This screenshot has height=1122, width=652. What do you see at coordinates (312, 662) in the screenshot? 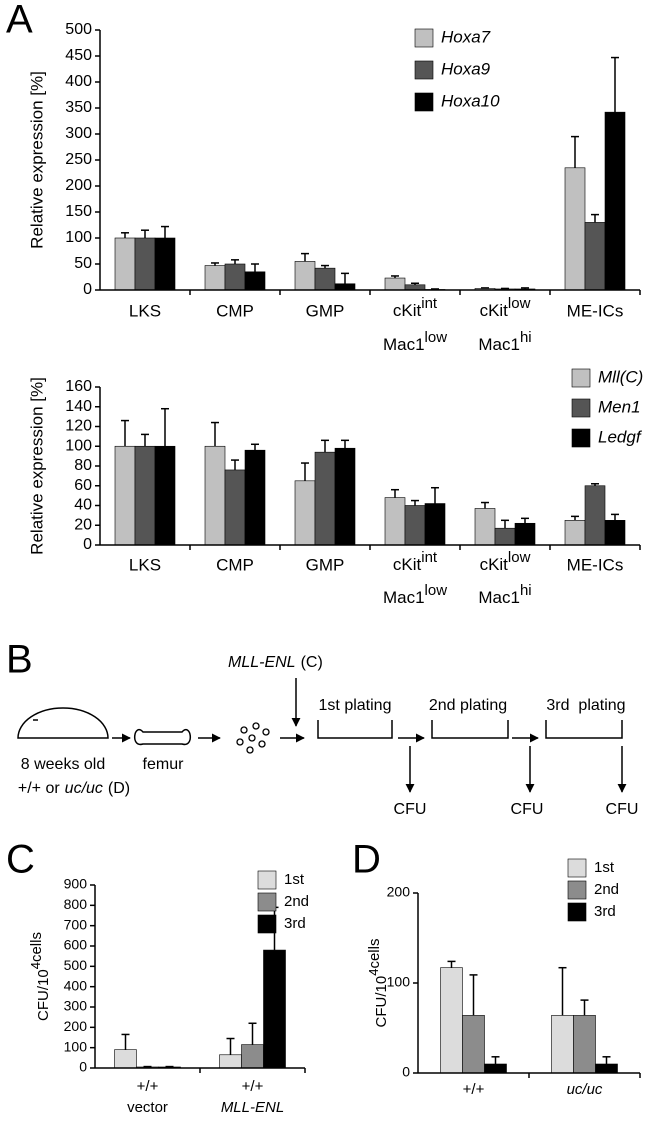
I see `label-part: (C)` at bounding box center [312, 662].